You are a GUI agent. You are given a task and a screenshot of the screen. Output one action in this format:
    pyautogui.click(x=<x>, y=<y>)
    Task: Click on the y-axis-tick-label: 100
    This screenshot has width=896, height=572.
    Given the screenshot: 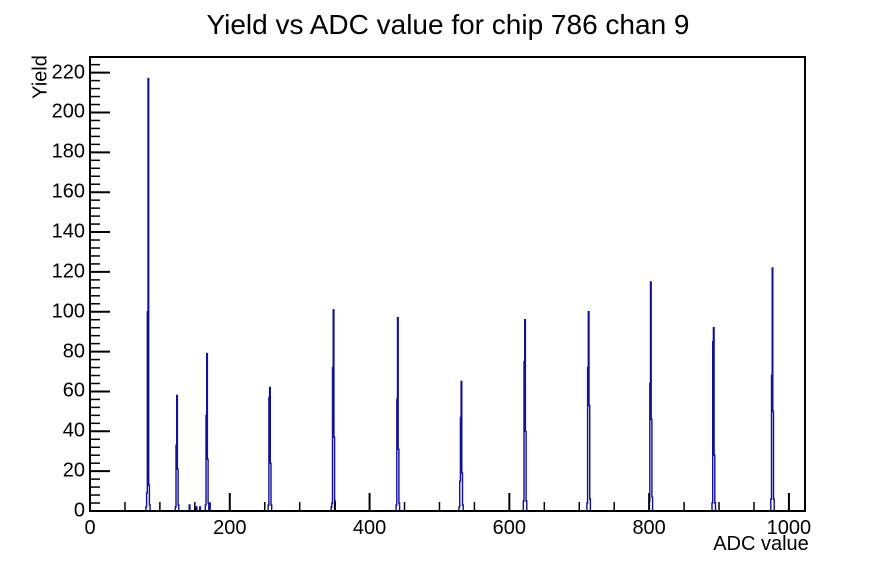 What is the action you would take?
    pyautogui.click(x=68, y=311)
    